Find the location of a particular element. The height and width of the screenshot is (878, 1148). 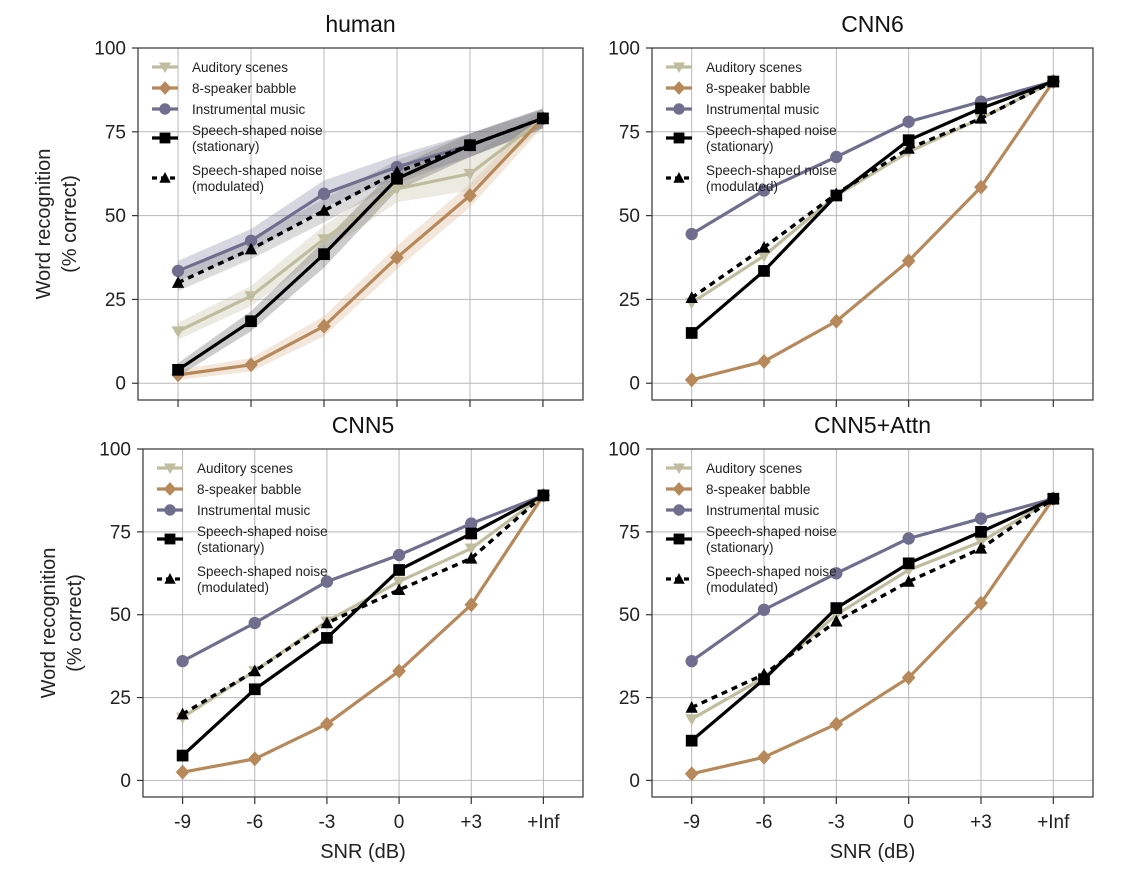

y-axis-label: Word recognition is located at coordinates (44, 224).